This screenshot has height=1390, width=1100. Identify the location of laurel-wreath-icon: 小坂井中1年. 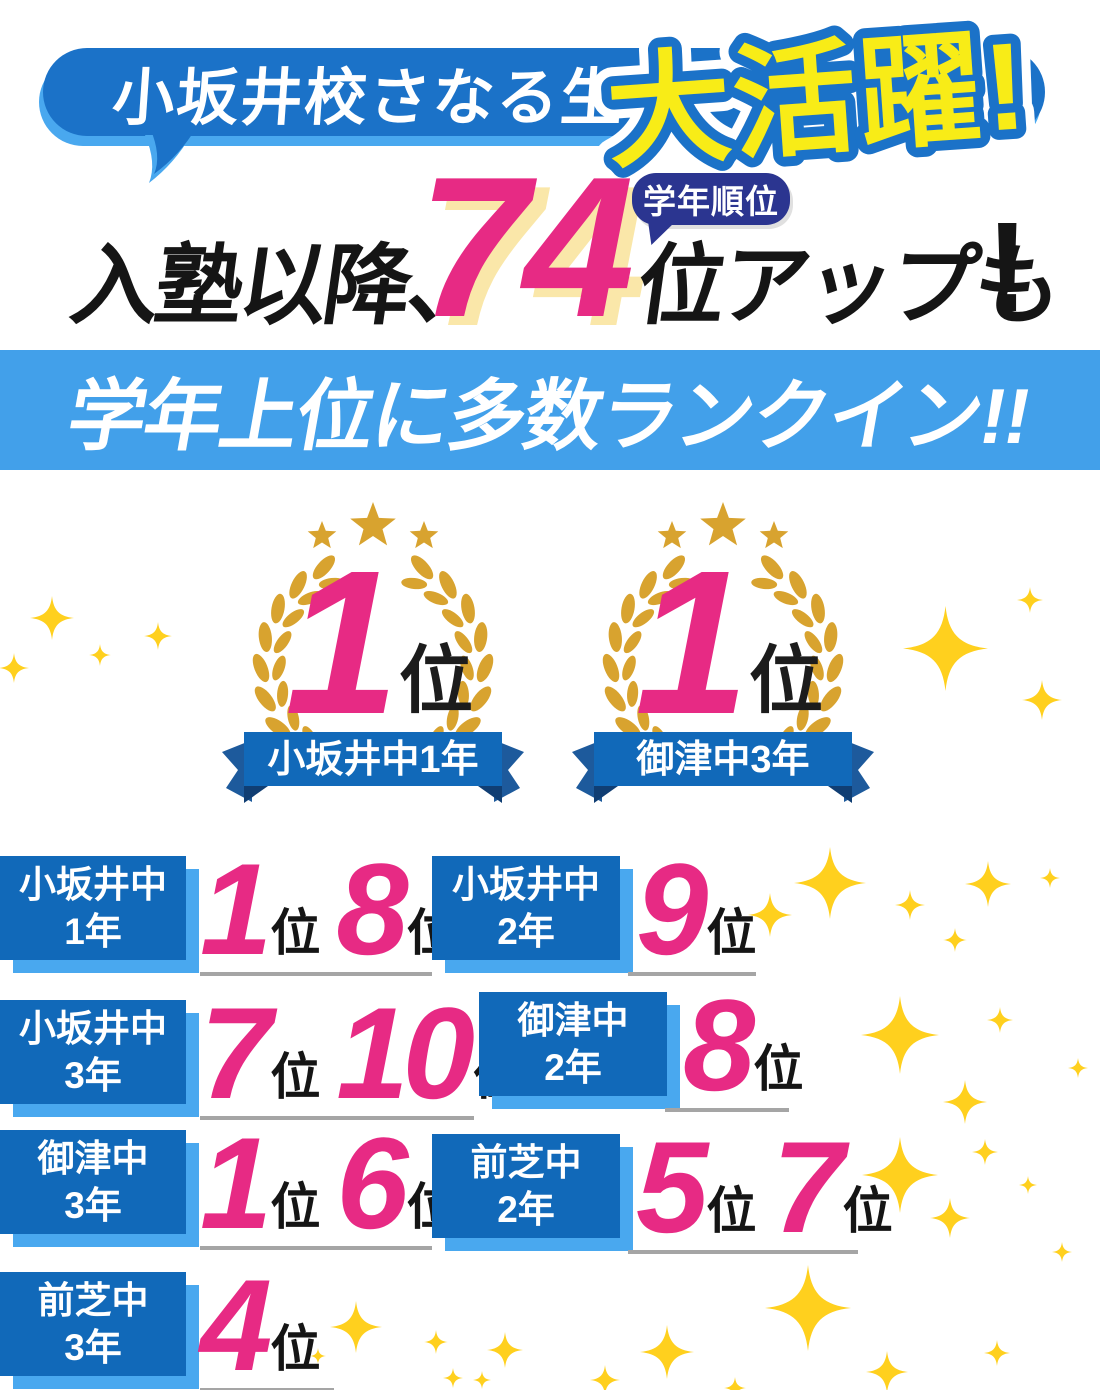
(373, 652).